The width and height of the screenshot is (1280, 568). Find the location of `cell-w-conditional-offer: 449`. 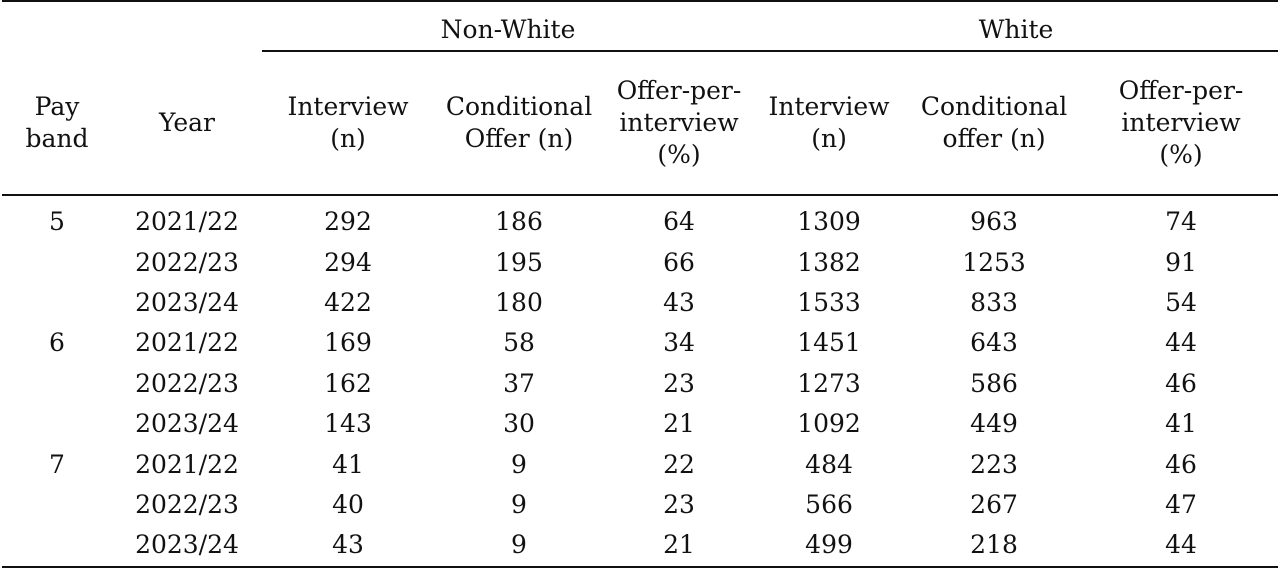

cell-w-conditional-offer: 449 is located at coordinates (994, 424).